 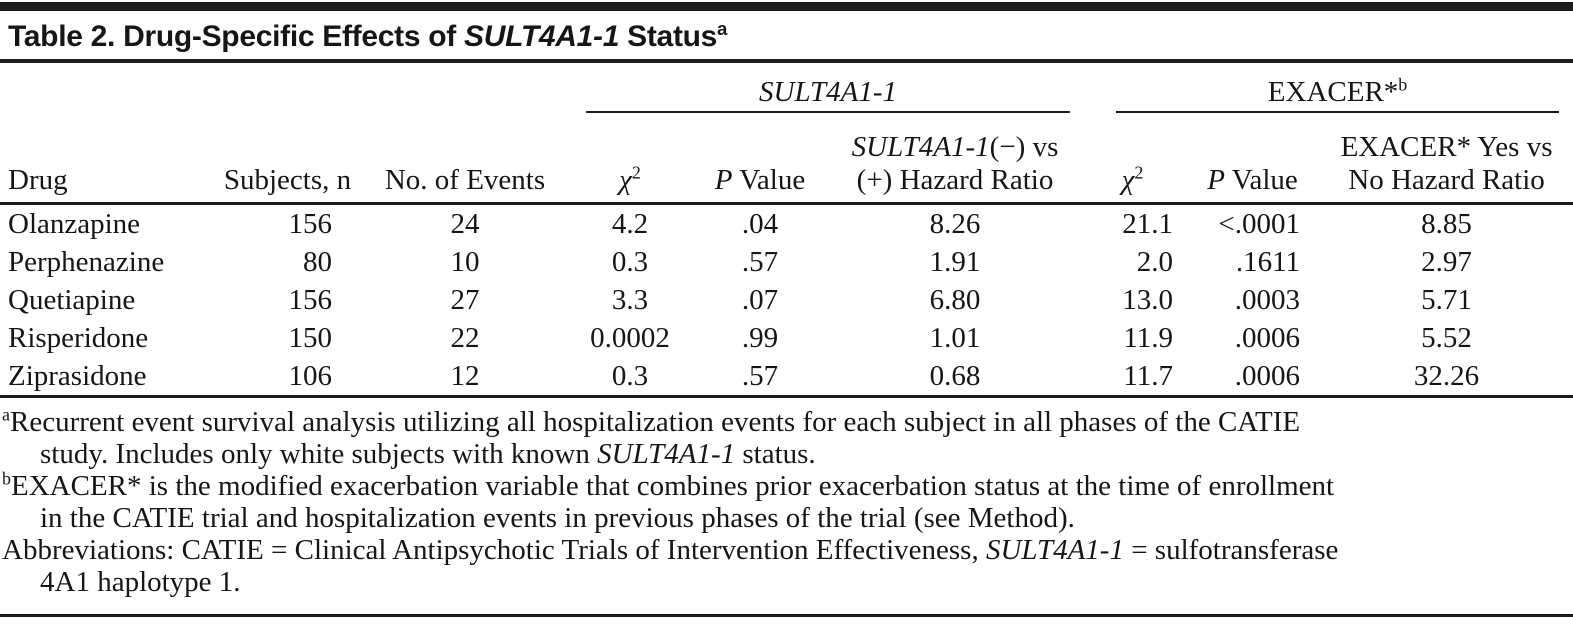 I want to click on spanner-exacer-footnote-marker: b, so click(x=1403, y=84).